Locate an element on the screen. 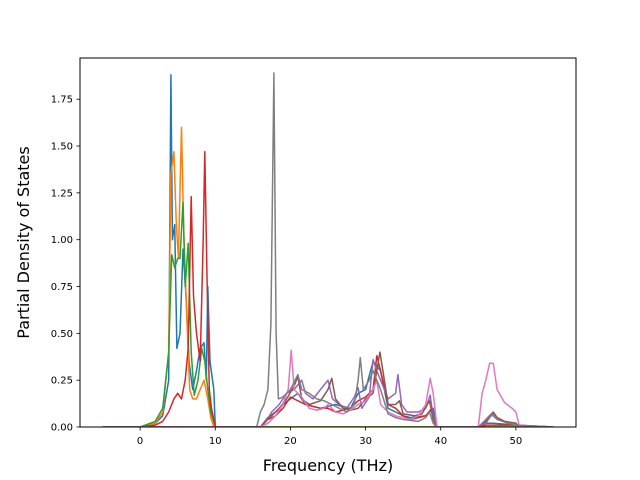 The width and height of the screenshot is (640, 480). x-tick-label: 50 is located at coordinates (516, 441).